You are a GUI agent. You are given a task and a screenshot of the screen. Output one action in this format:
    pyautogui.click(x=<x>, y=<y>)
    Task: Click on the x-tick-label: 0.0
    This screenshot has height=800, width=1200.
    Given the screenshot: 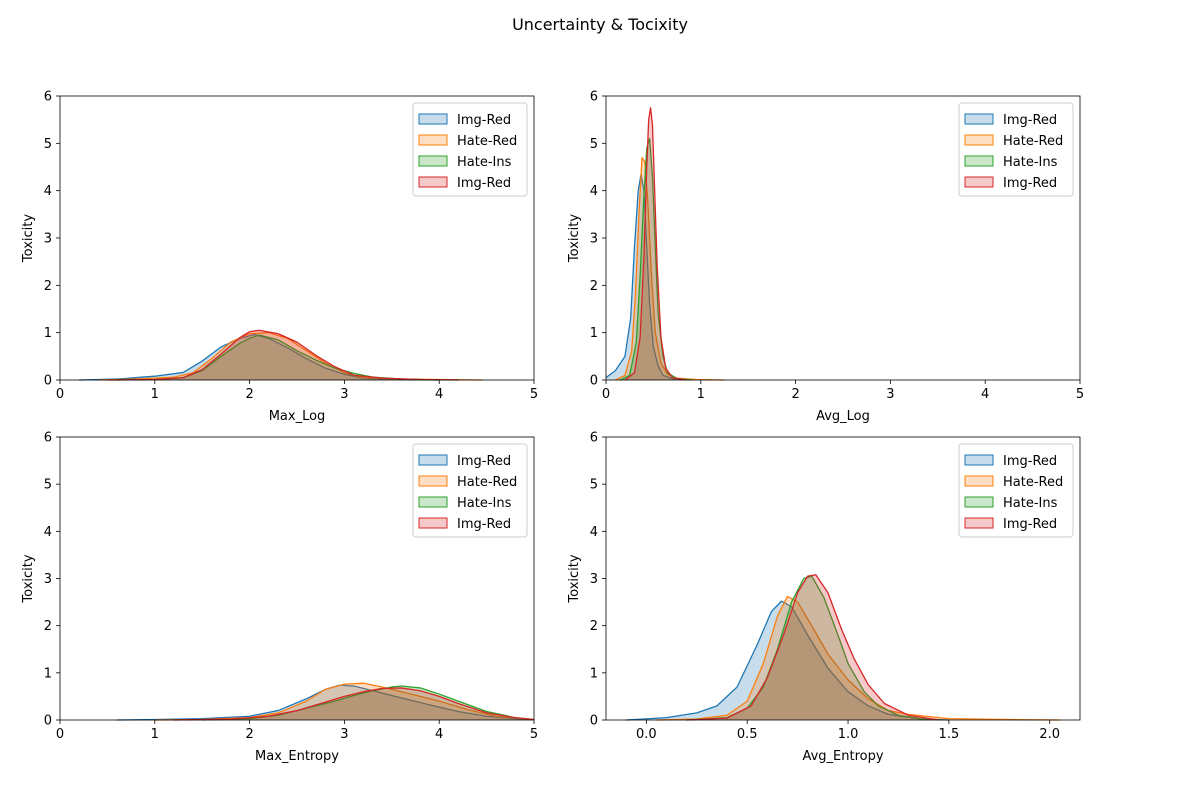 What is the action you would take?
    pyautogui.click(x=646, y=734)
    